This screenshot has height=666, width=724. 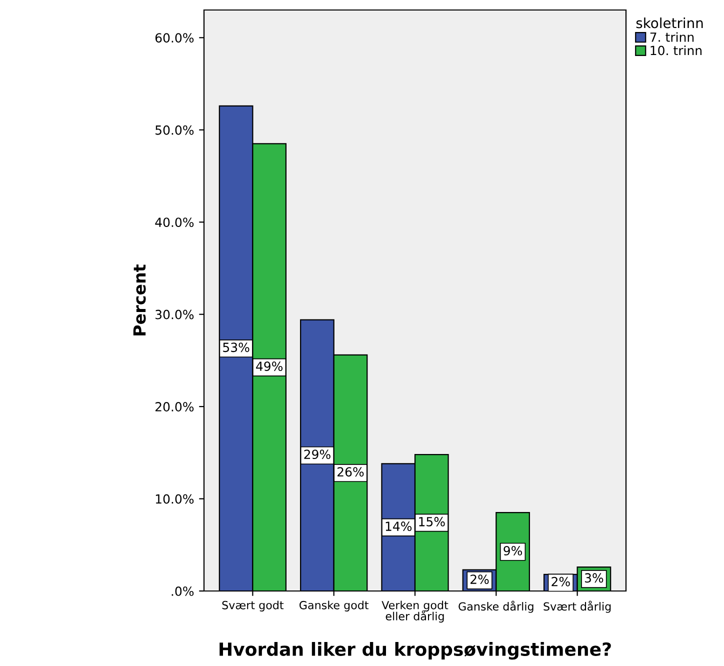 What do you see at coordinates (496, 606) in the screenshot?
I see `x-tick-label: Ganske dårlig` at bounding box center [496, 606].